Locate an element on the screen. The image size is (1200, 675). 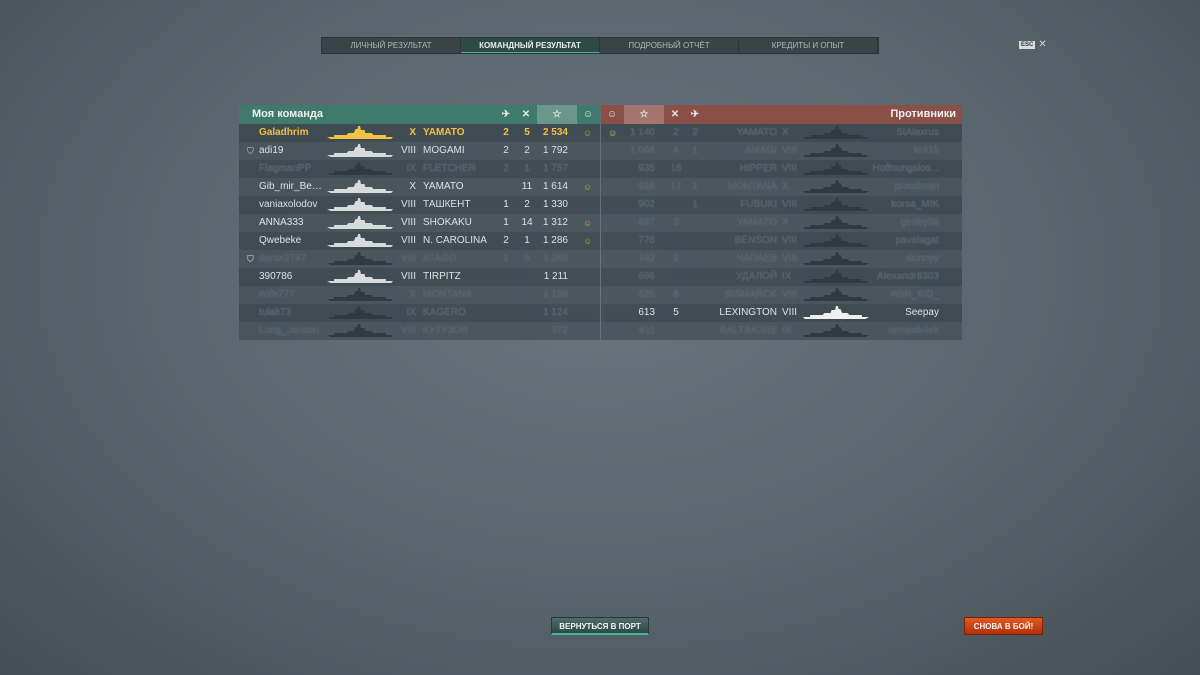
player-name: pavelagat is located at coordinates (917, 240).